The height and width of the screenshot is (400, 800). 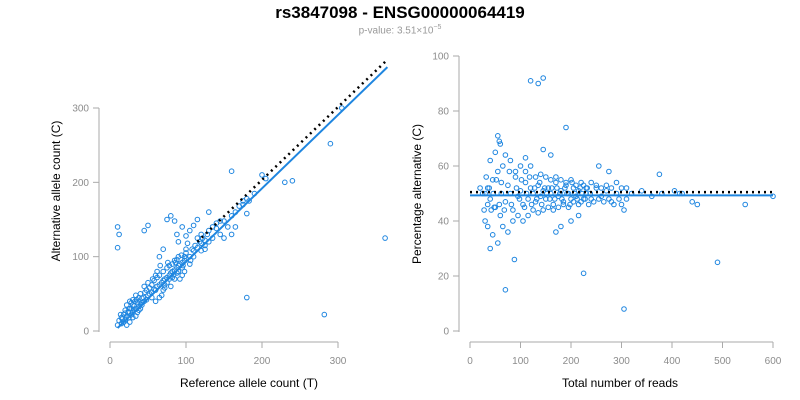 What do you see at coordinates (451, 332) in the screenshot?
I see `right-y-tick: 0` at bounding box center [451, 332].